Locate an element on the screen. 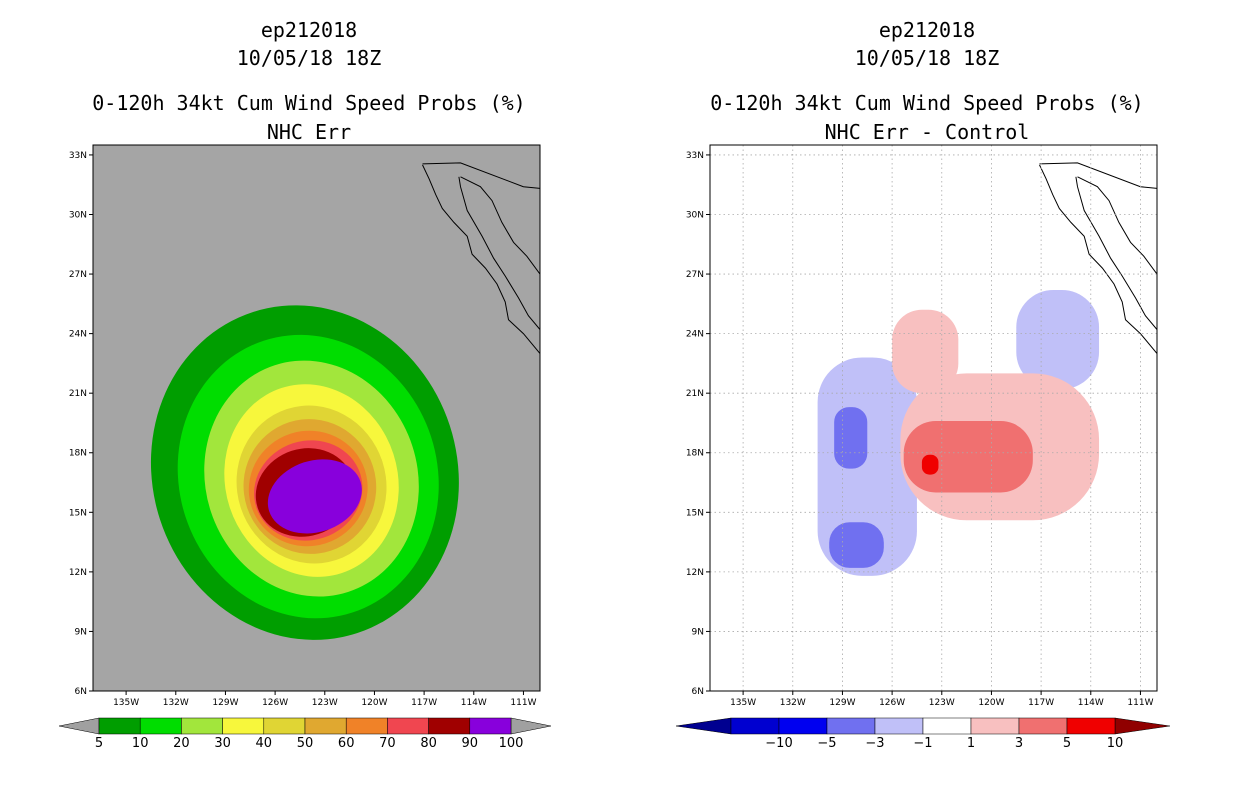  right-storm-id: ep212018 is located at coordinates (927, 30).